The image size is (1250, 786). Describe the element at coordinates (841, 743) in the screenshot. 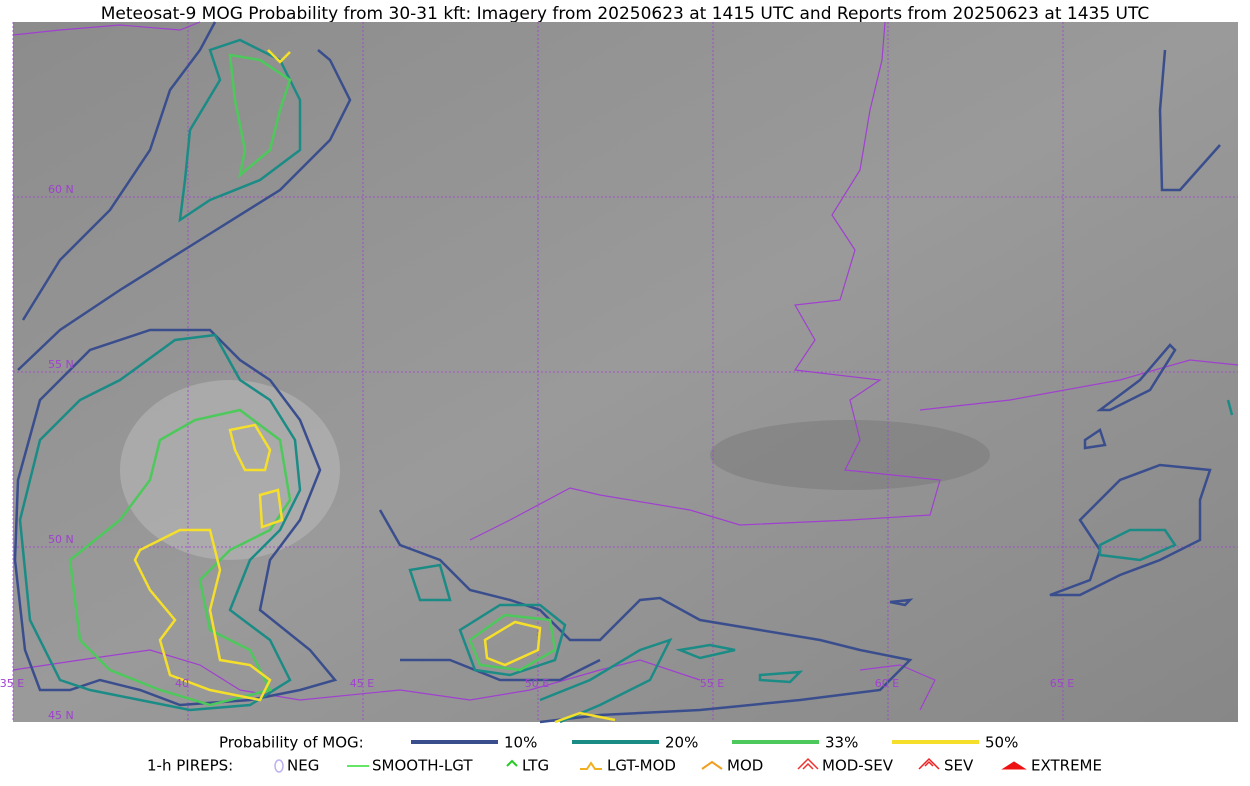

I see `legend-label: 33%` at that location.